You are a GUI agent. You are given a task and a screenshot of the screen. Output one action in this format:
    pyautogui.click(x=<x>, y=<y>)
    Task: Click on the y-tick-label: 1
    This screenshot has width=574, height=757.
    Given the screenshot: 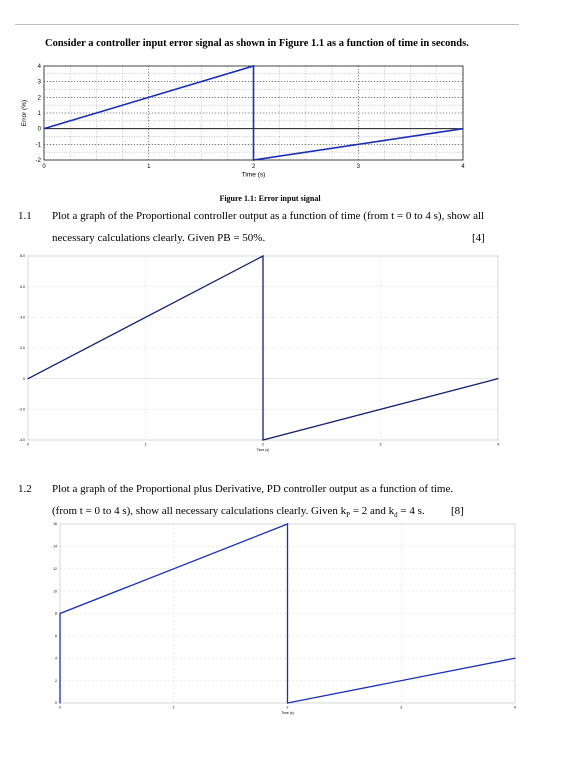 What is the action you would take?
    pyautogui.click(x=40, y=114)
    